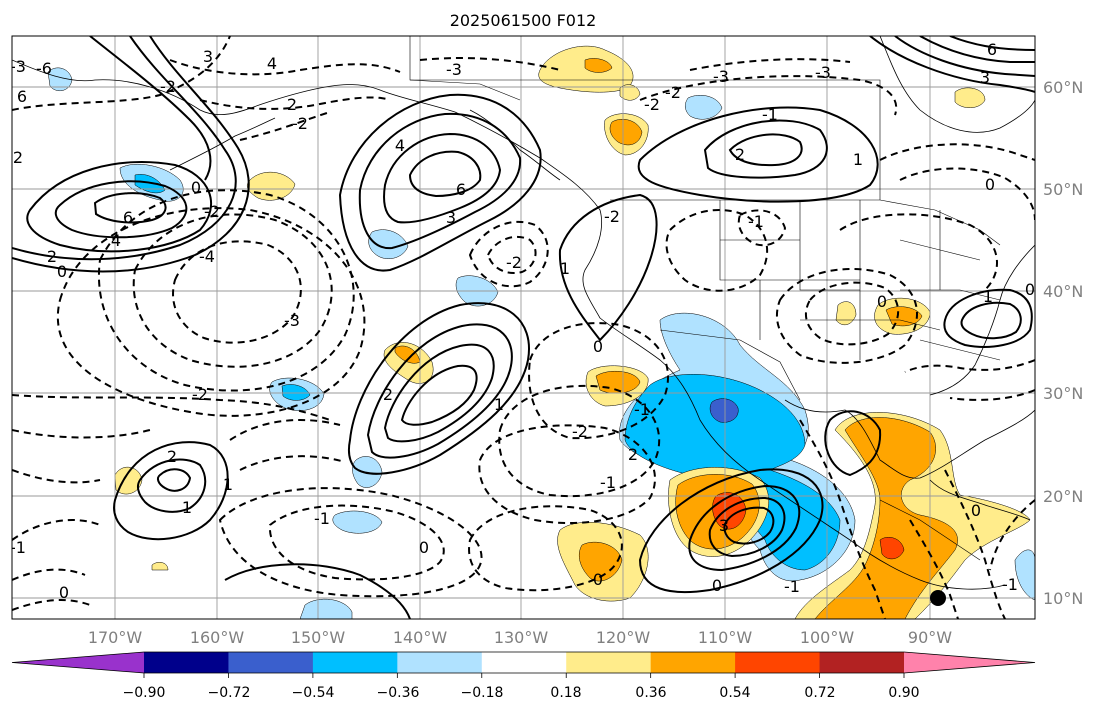  Describe the element at coordinates (734, 693) in the screenshot. I see `colorbar-tick-label: 0.54` at that location.